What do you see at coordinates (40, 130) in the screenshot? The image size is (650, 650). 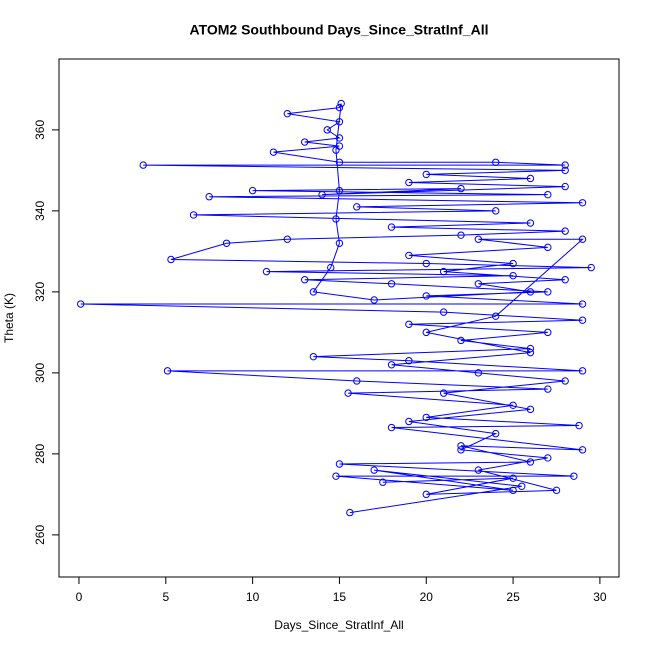 I see `y-tick-label: 360` at bounding box center [40, 130].